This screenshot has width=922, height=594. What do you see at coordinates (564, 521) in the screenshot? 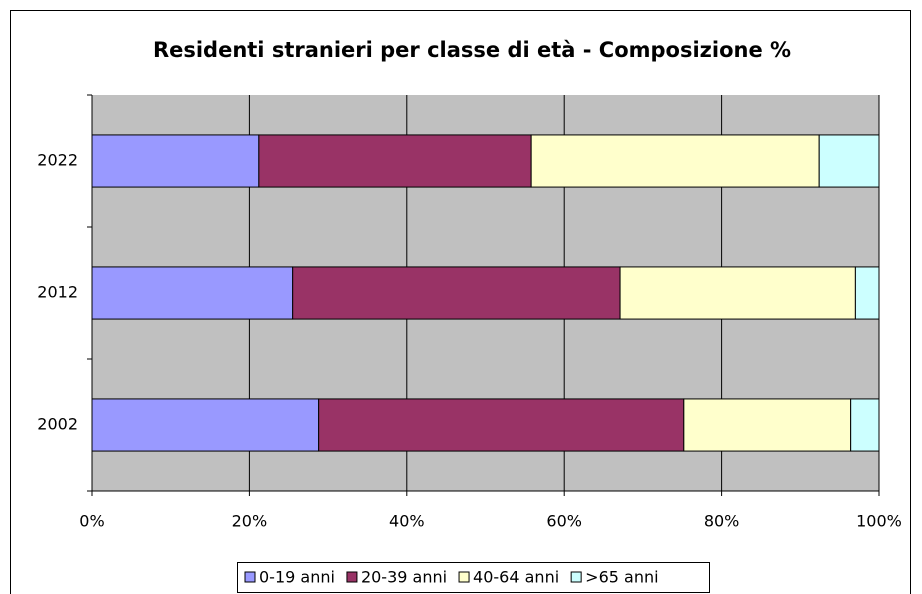
I see `x-tick-label: 60%` at bounding box center [564, 521].